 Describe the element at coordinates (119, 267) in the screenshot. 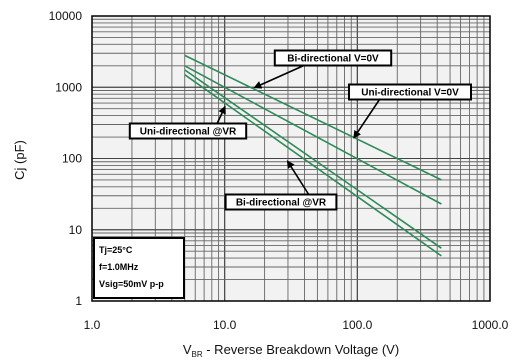

I see `condition-frequency: f=1.0MHz` at that location.